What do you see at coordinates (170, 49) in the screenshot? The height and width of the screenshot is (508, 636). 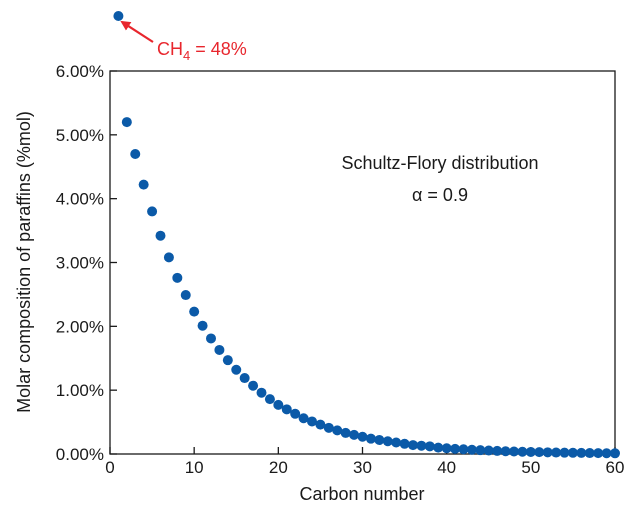 I see `callout-prefix: CH` at bounding box center [170, 49].